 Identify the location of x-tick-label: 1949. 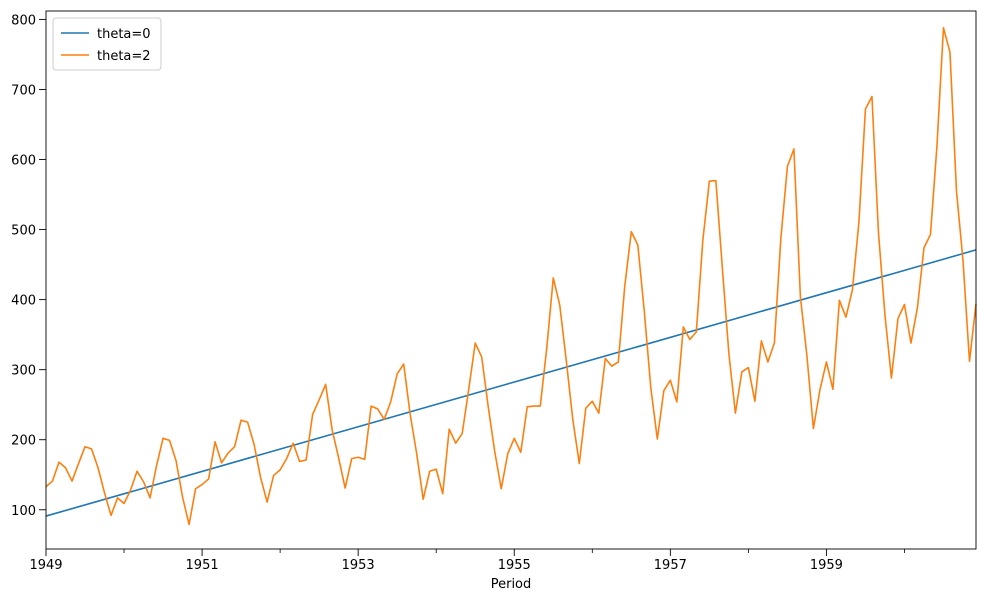
(45, 565).